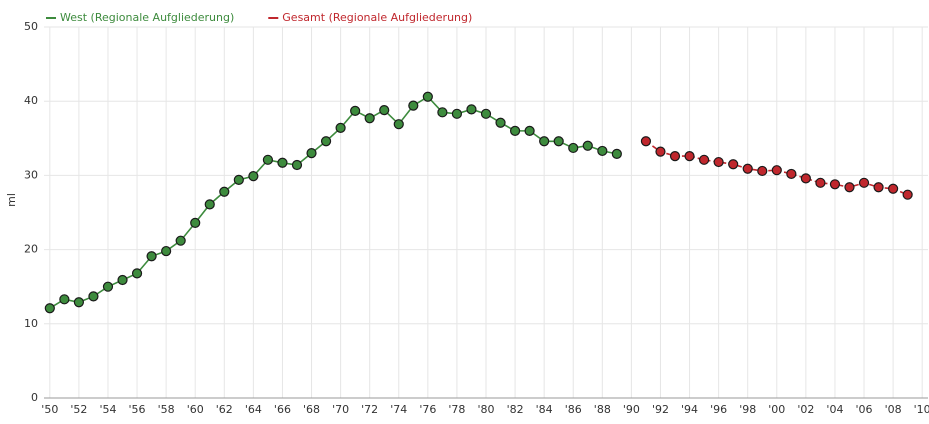 This screenshot has height=424, width=929. Describe the element at coordinates (31, 249) in the screenshot. I see `y-tick-label: 20` at that location.